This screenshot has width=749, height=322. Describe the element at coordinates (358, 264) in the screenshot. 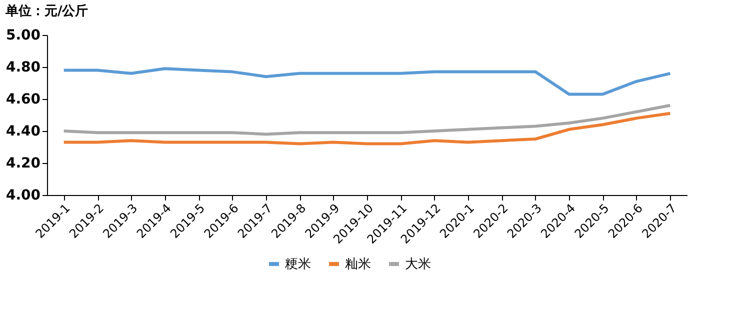

I see `legend-label: 籼米` at that location.